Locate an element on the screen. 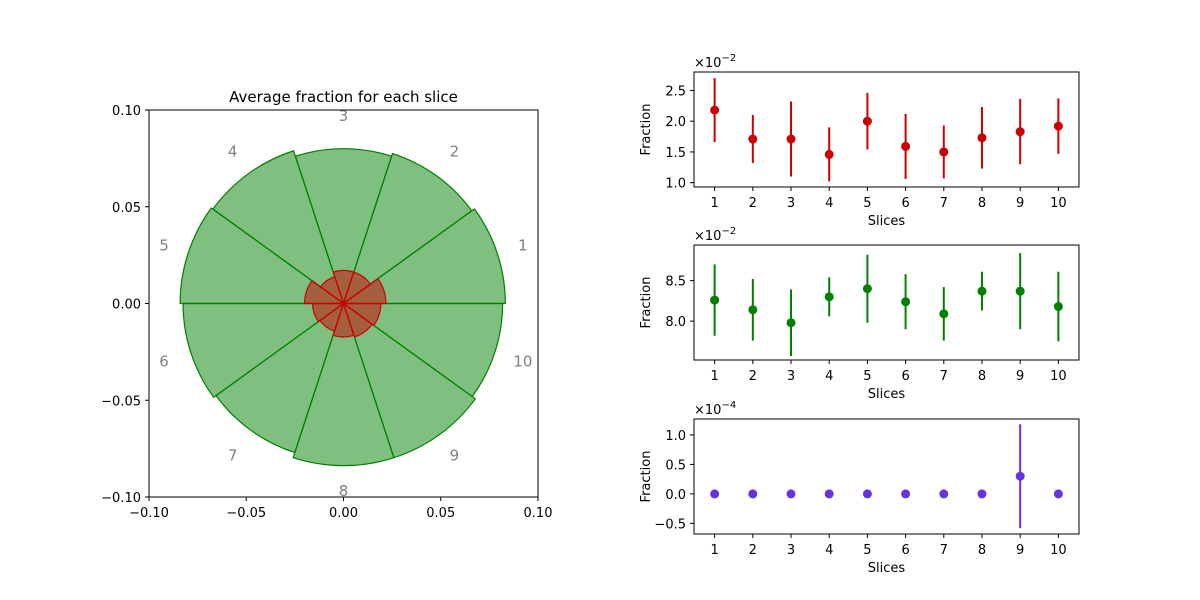  x-tick-label: 0.00 is located at coordinates (343, 513).